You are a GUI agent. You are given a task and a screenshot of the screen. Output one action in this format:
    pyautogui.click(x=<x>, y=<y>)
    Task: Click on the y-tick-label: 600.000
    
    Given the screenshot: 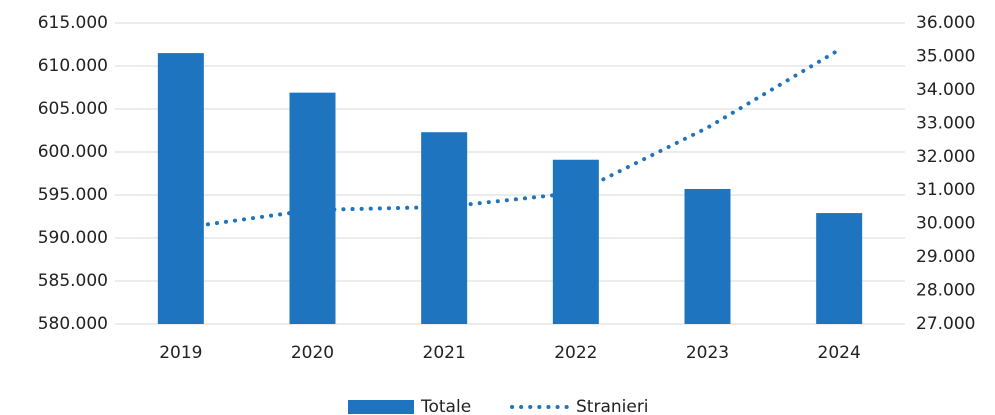 What is the action you would take?
    pyautogui.click(x=73, y=152)
    